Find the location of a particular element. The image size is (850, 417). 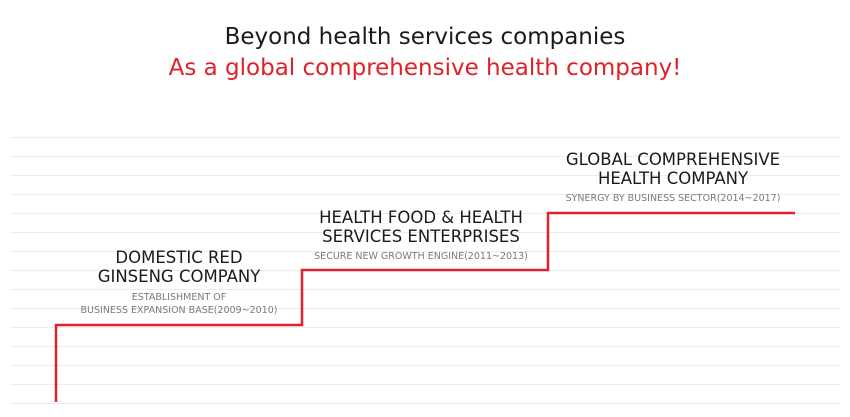

stage-title-line: GLOBAL COMPREHENSIVE is located at coordinates (673, 159).